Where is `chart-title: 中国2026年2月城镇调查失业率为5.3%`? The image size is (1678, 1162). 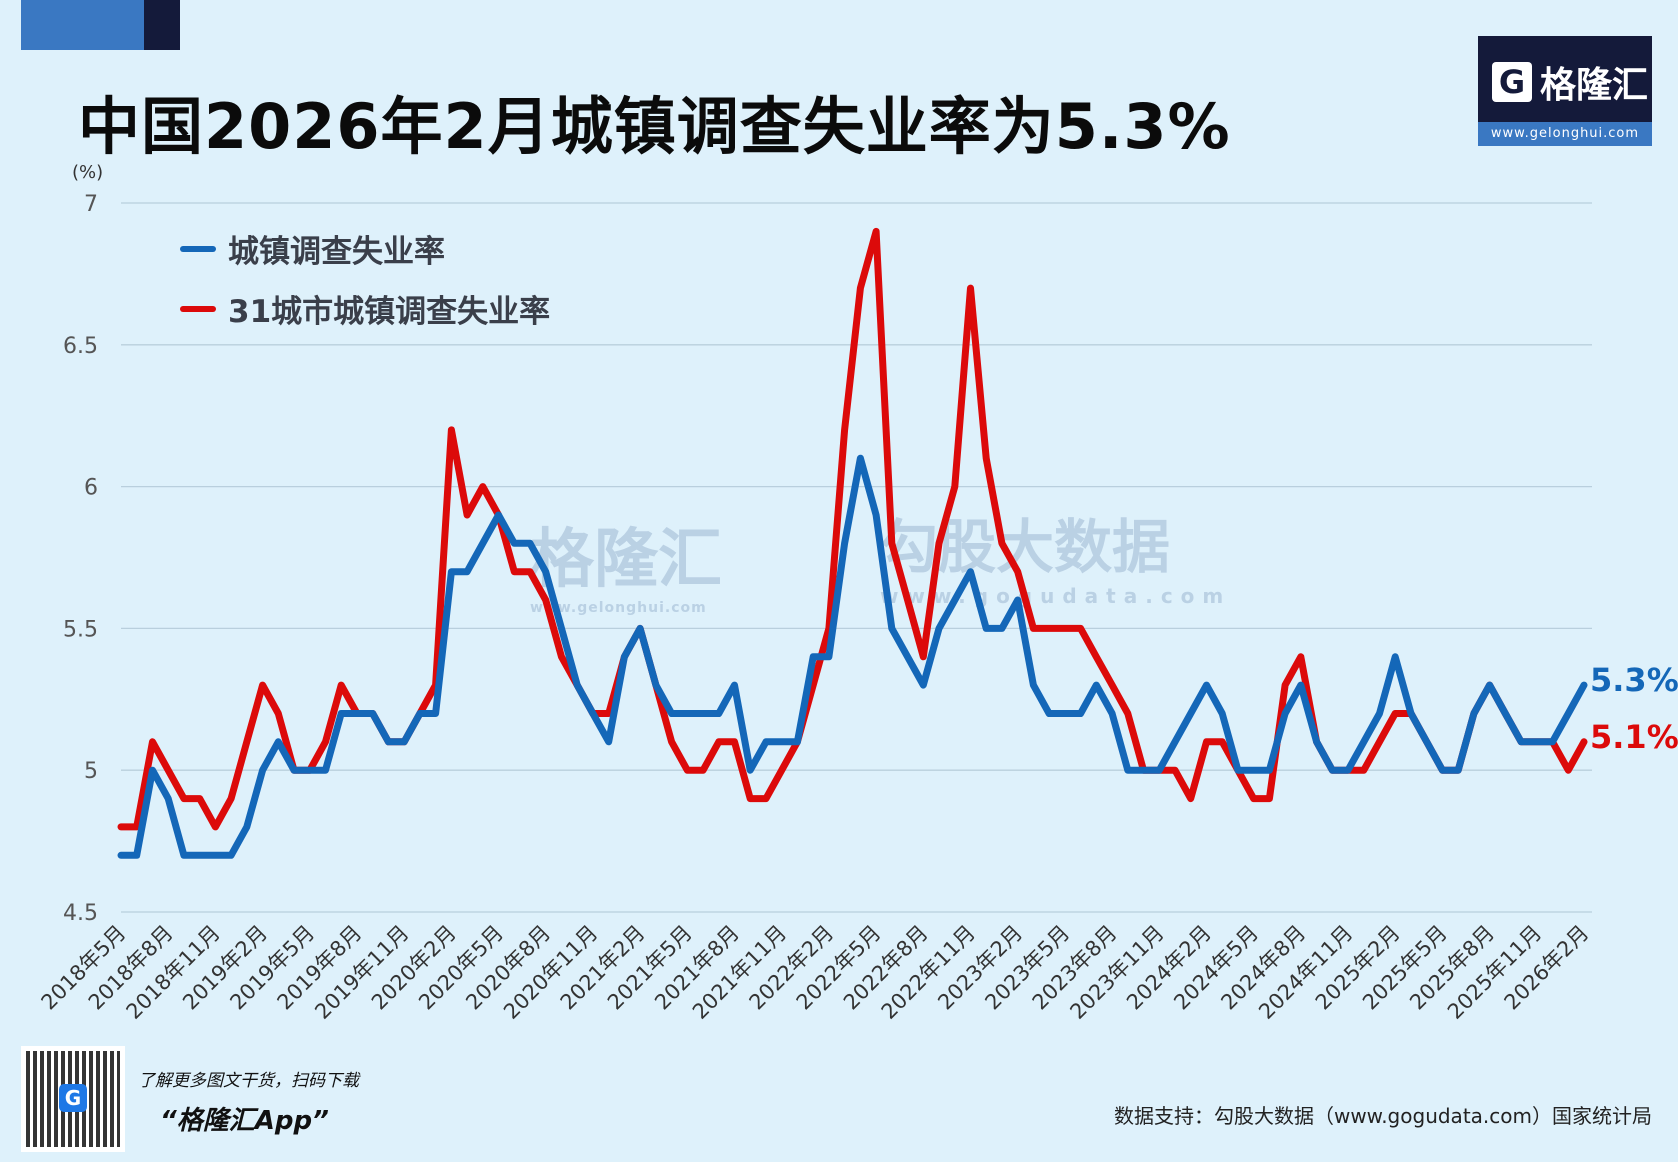 chart-title: 中国2026年2月城镇调查失业率为5.3% is located at coordinates (654, 126).